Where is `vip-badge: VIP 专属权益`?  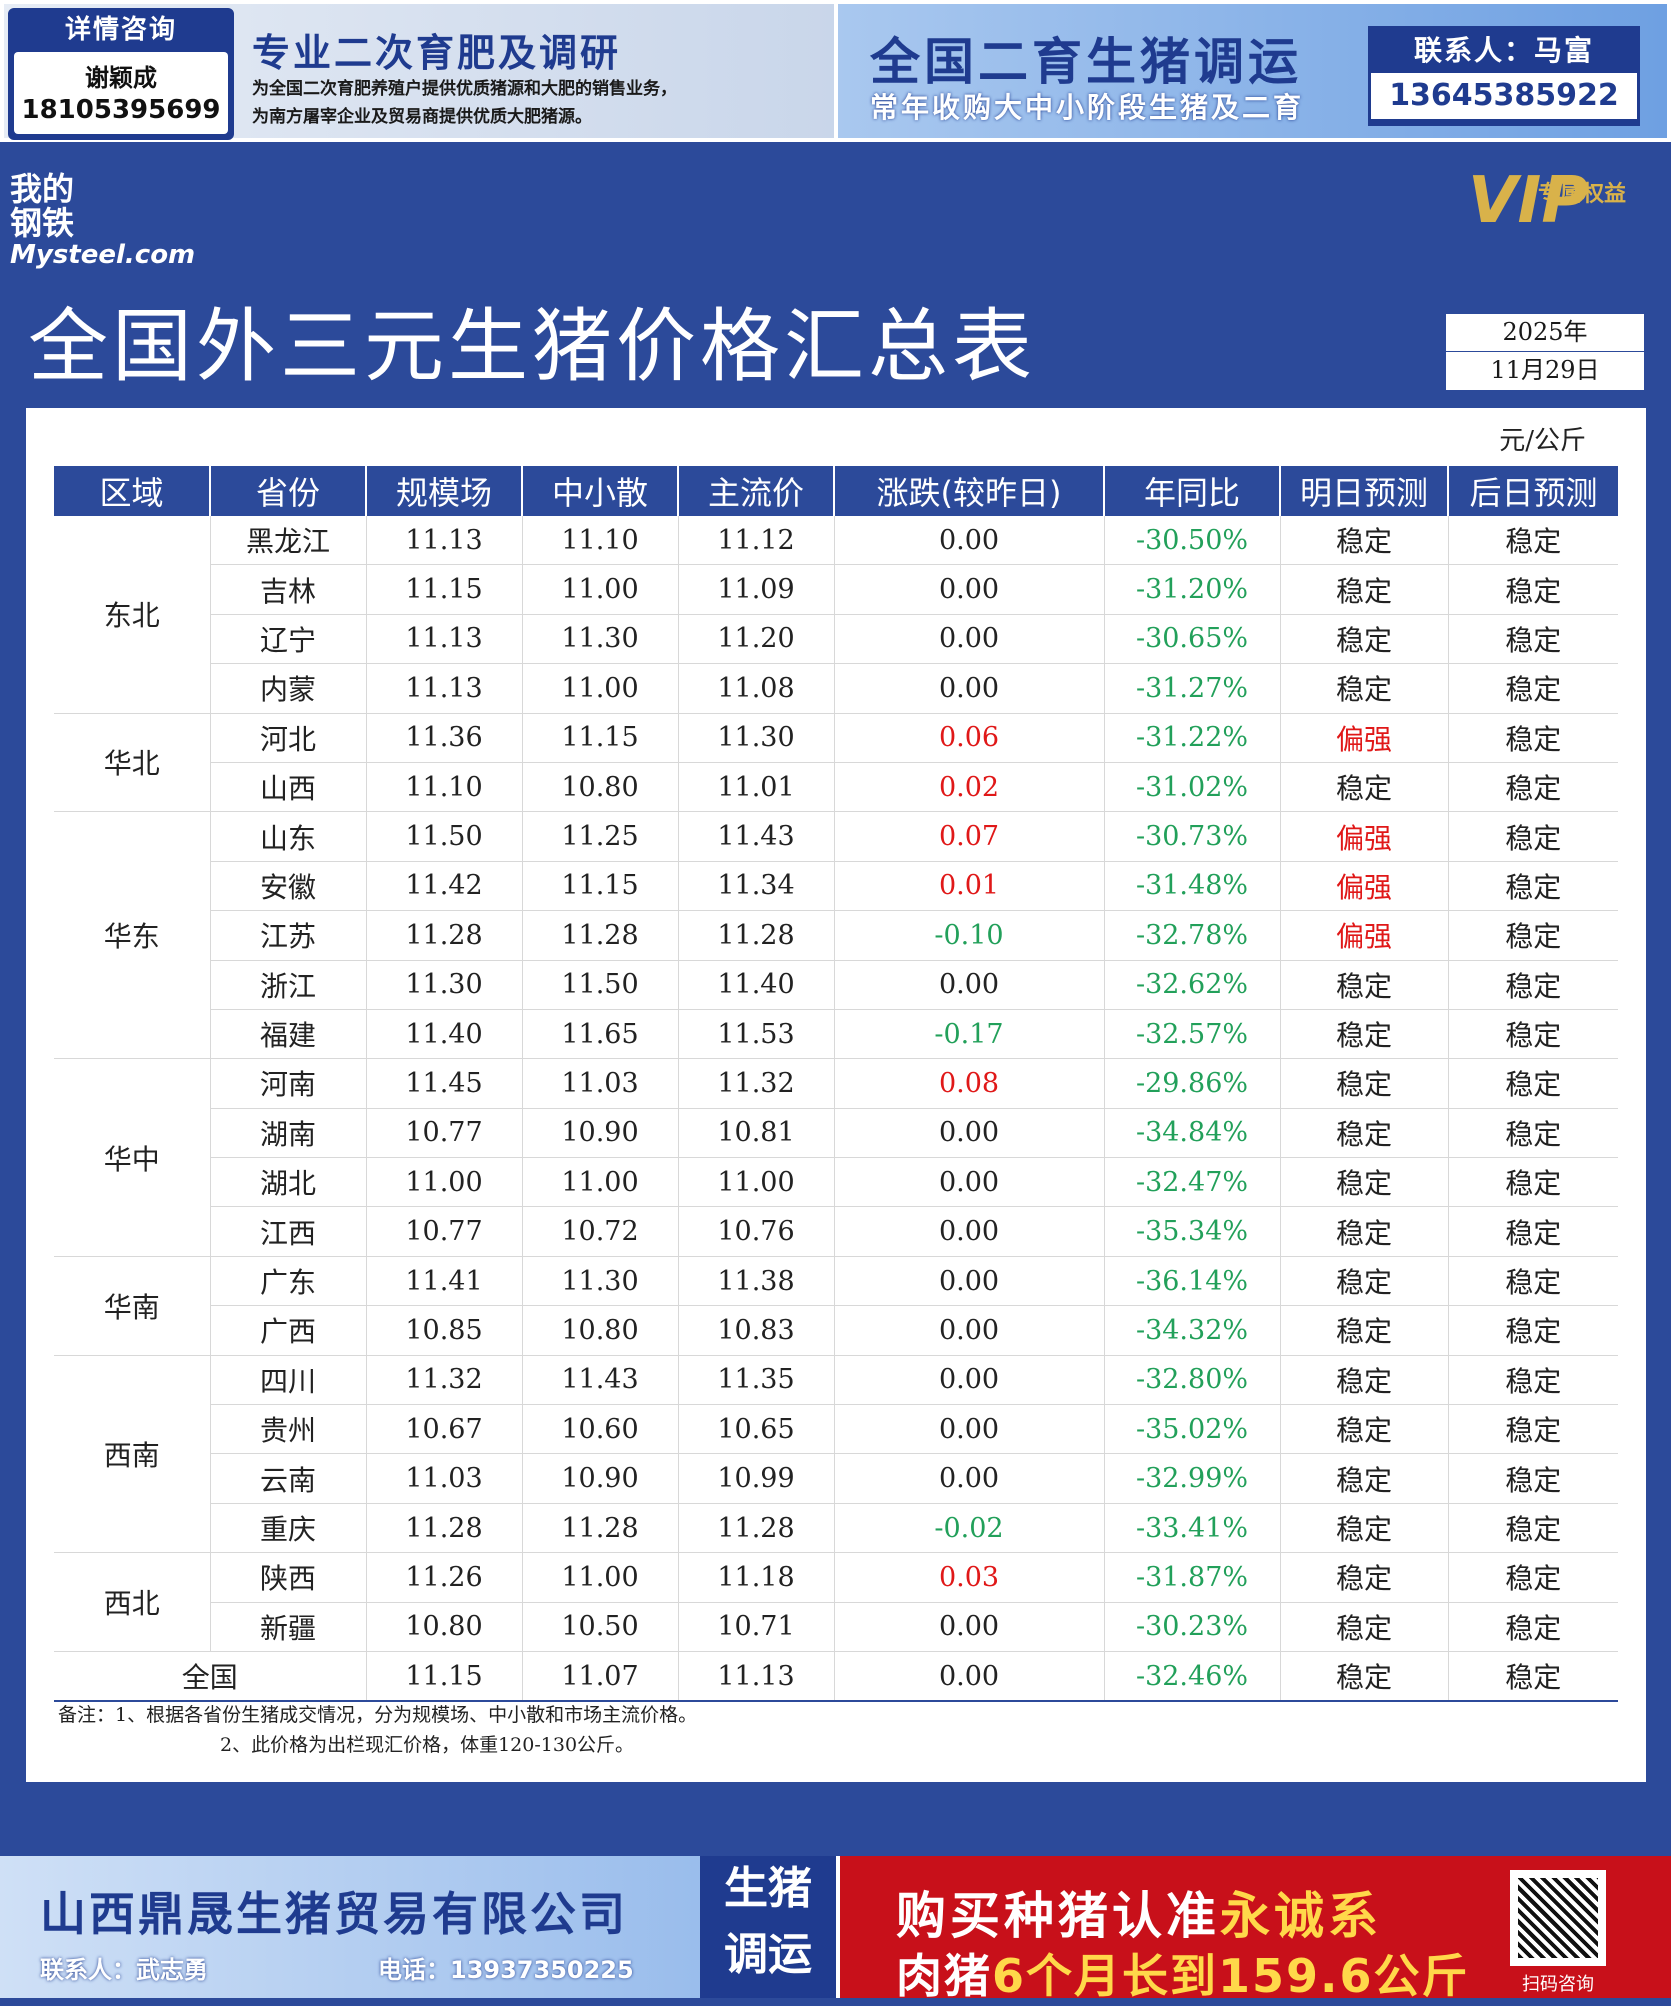
vip-badge: VIP 专属权益 is located at coordinates (1548, 204).